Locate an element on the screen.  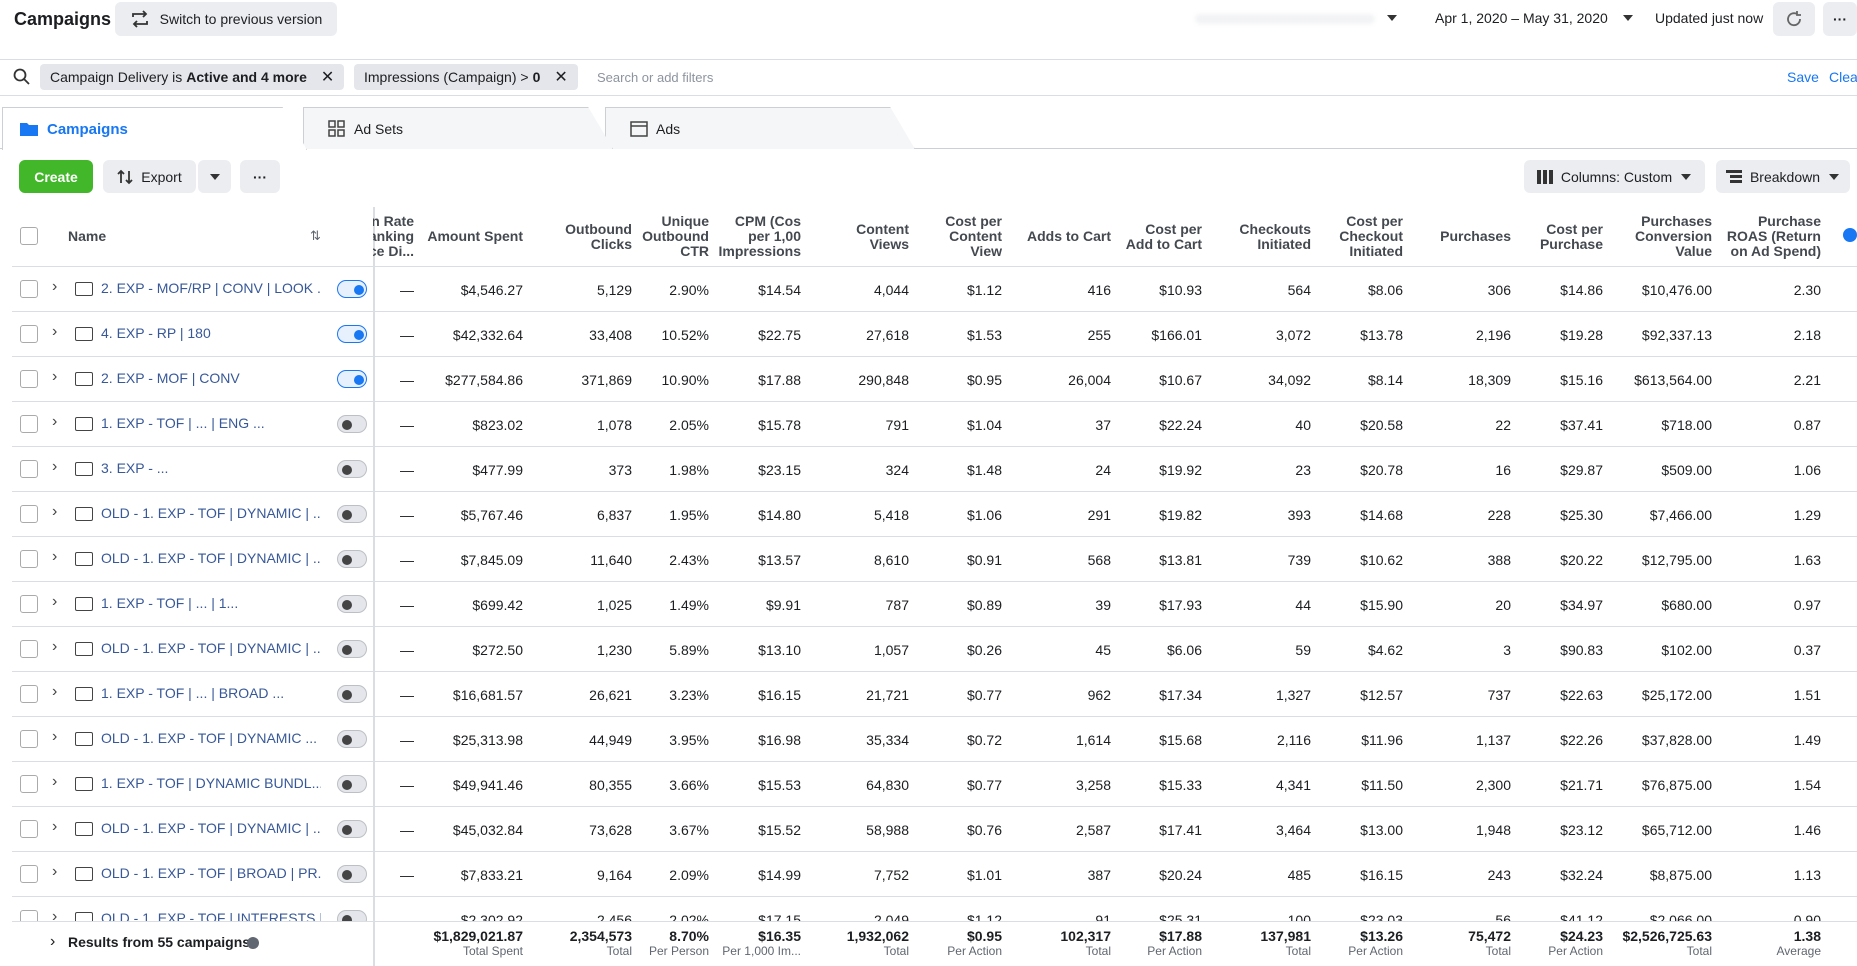
tab: Ads is located at coordinates (760, 128).